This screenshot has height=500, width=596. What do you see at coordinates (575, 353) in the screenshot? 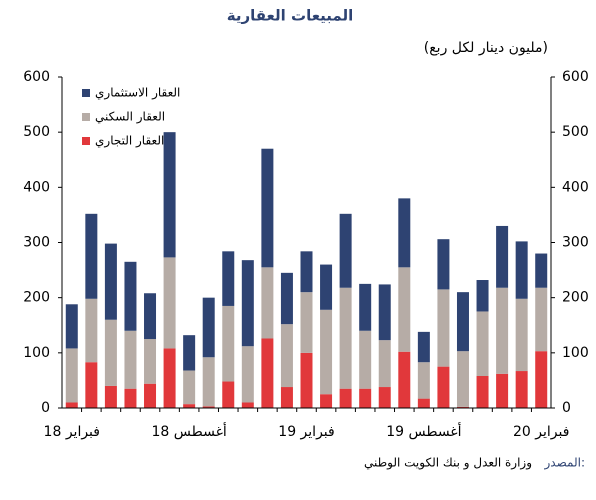
I see `y2-tick-label: 100` at bounding box center [575, 353].